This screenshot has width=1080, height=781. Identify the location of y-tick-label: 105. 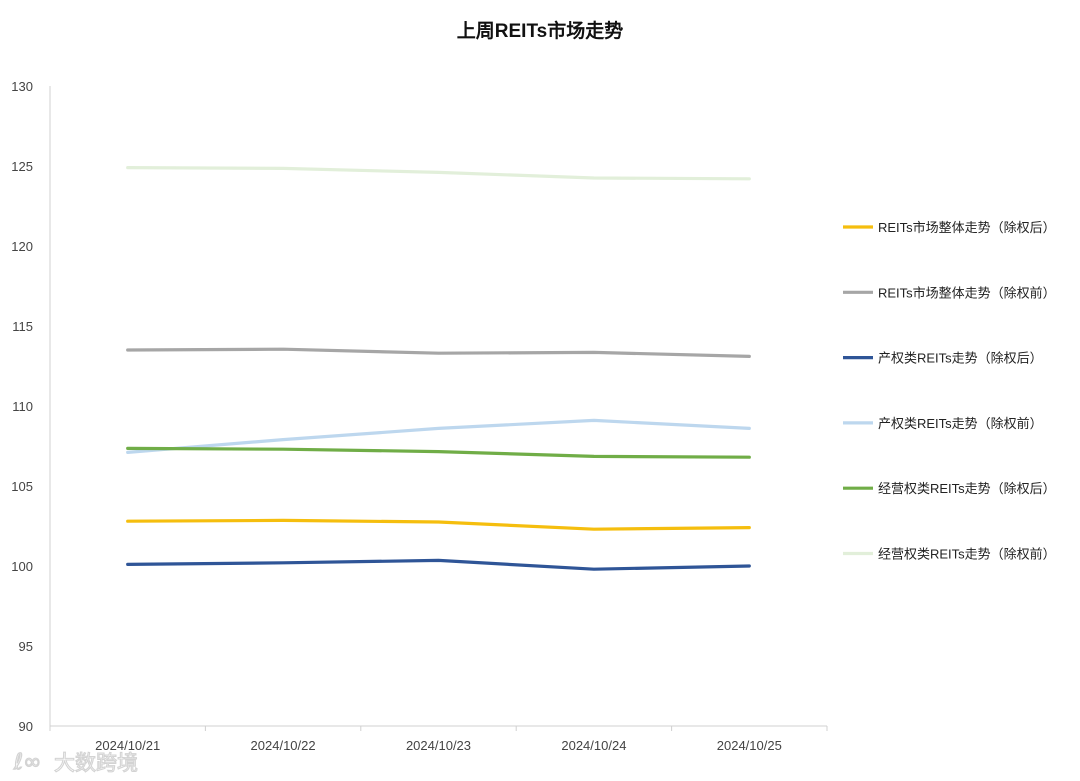
(22, 486).